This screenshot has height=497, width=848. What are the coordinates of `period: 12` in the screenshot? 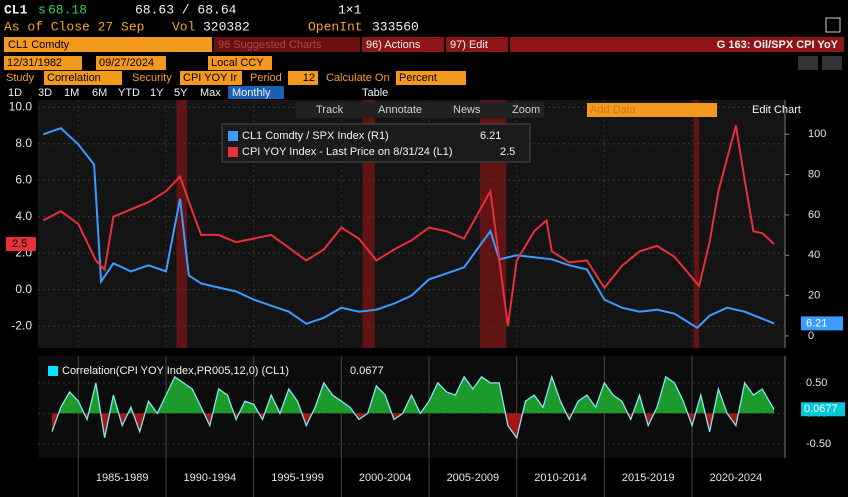 It's located at (309, 78).